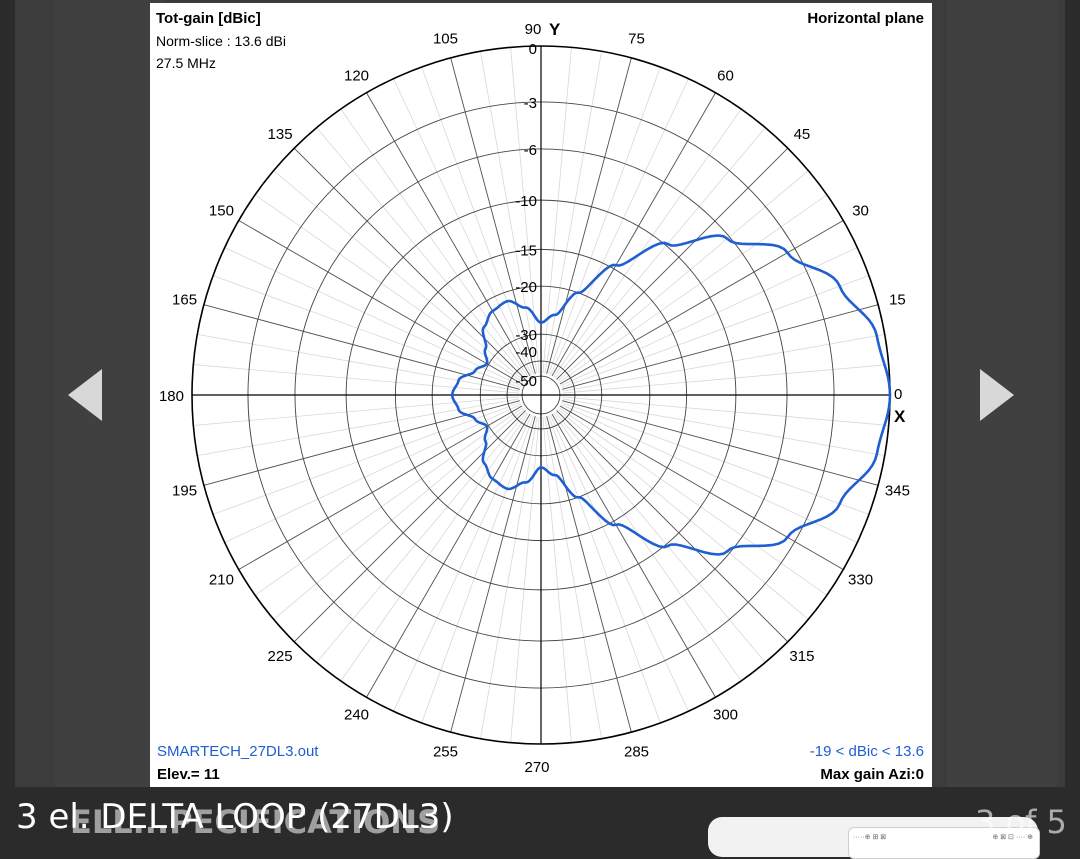 The height and width of the screenshot is (859, 1080). What do you see at coordinates (280, 656) in the screenshot?
I see `angle-tick-label: 225` at bounding box center [280, 656].